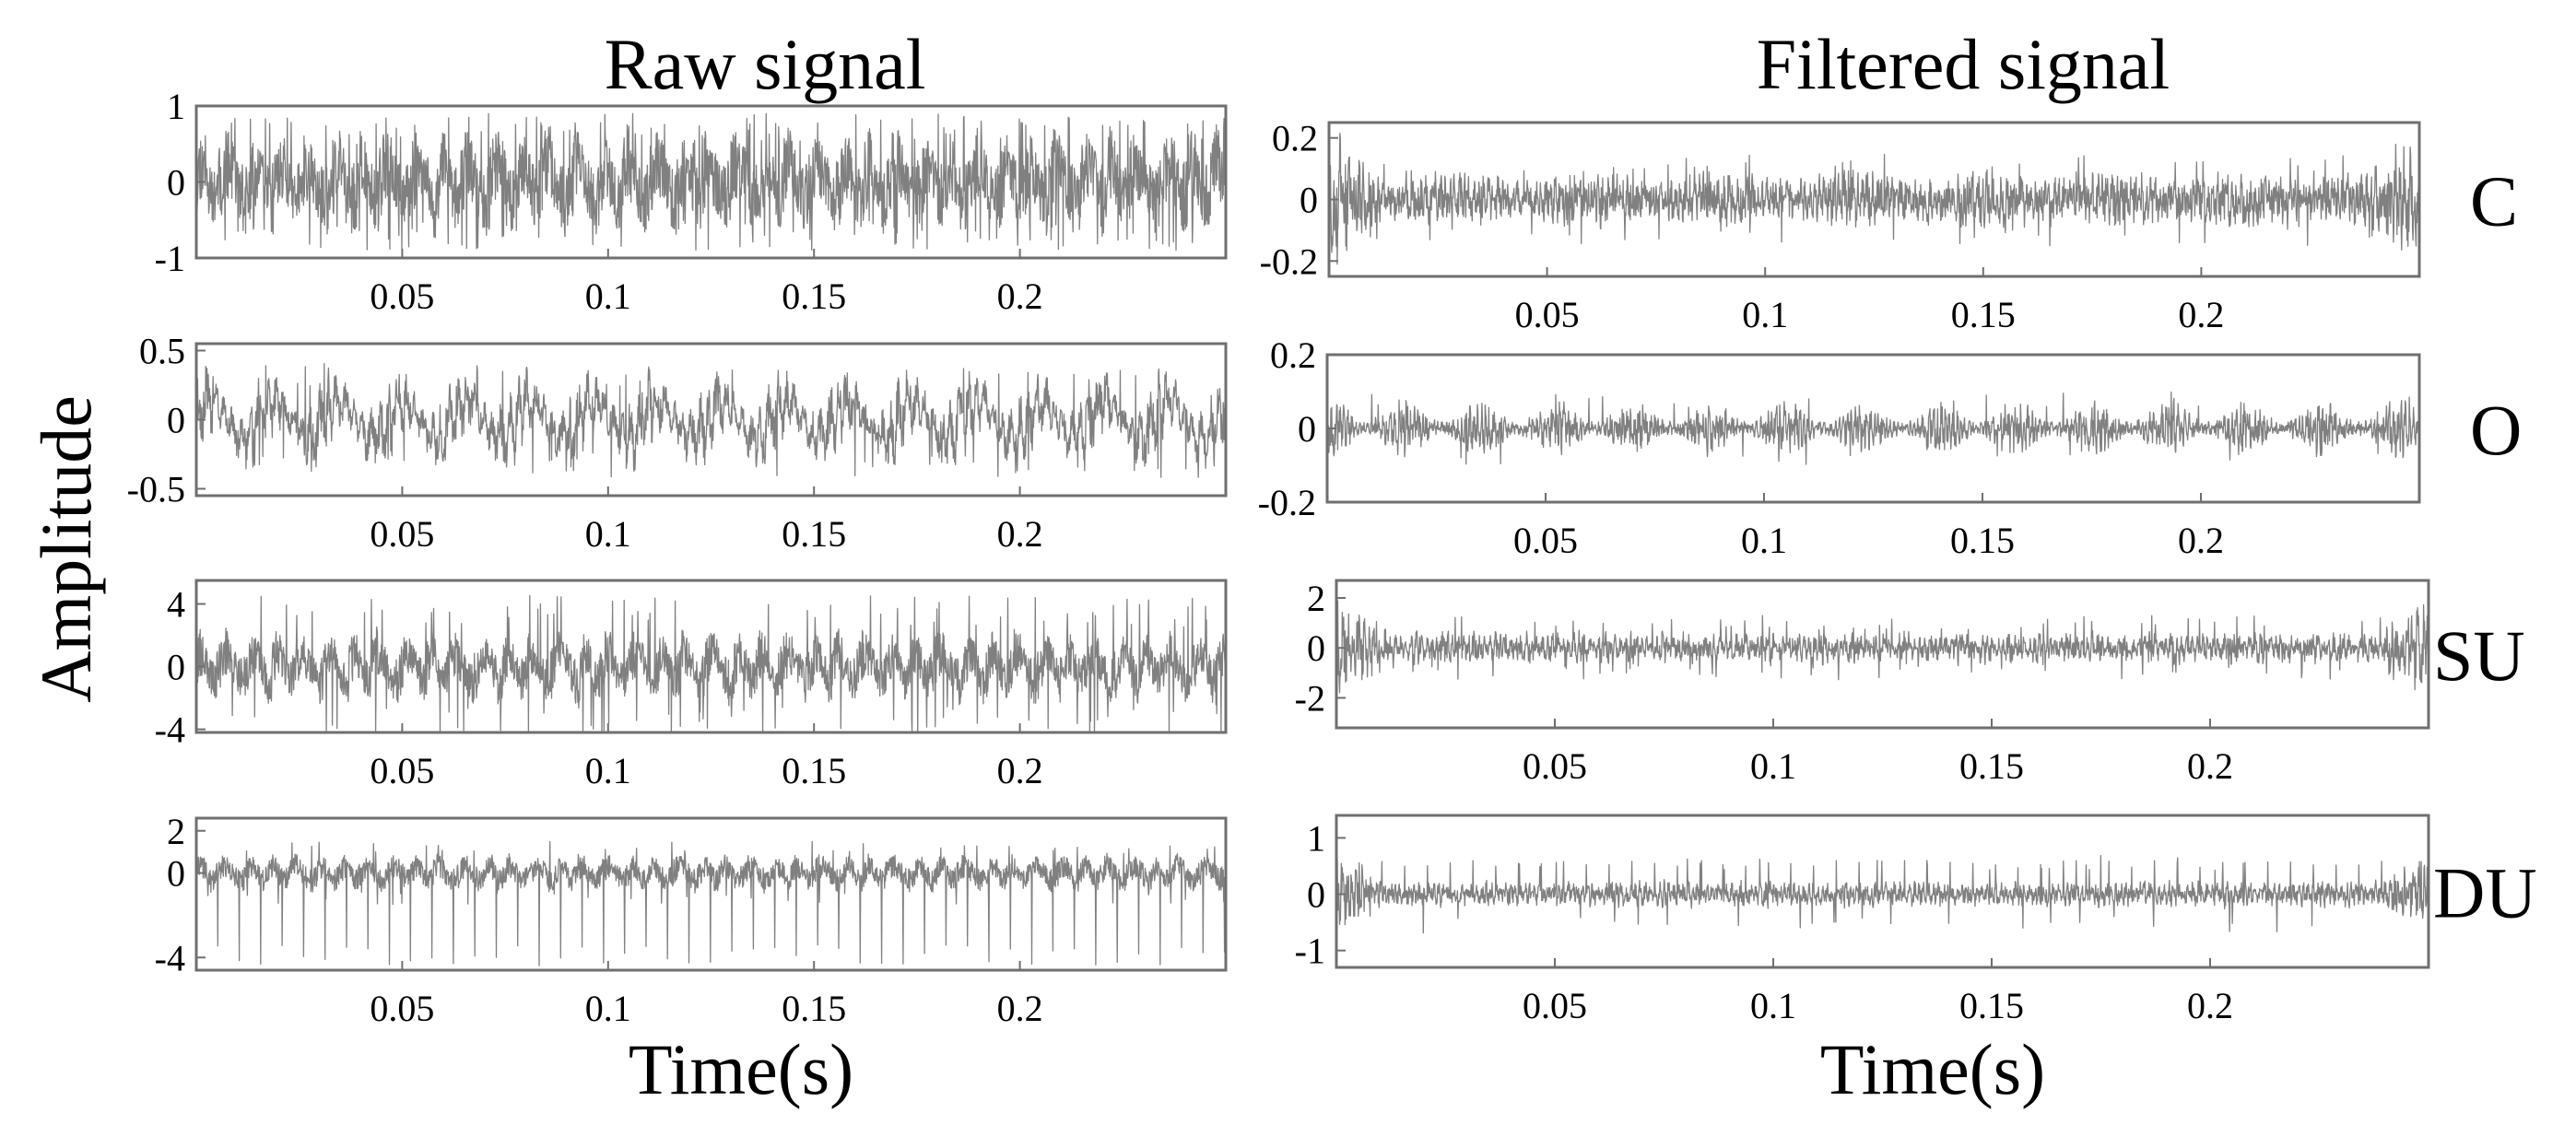 The height and width of the screenshot is (1136, 2576). What do you see at coordinates (176, 106) in the screenshot?
I see `raw-c-ytick-label: 1` at bounding box center [176, 106].